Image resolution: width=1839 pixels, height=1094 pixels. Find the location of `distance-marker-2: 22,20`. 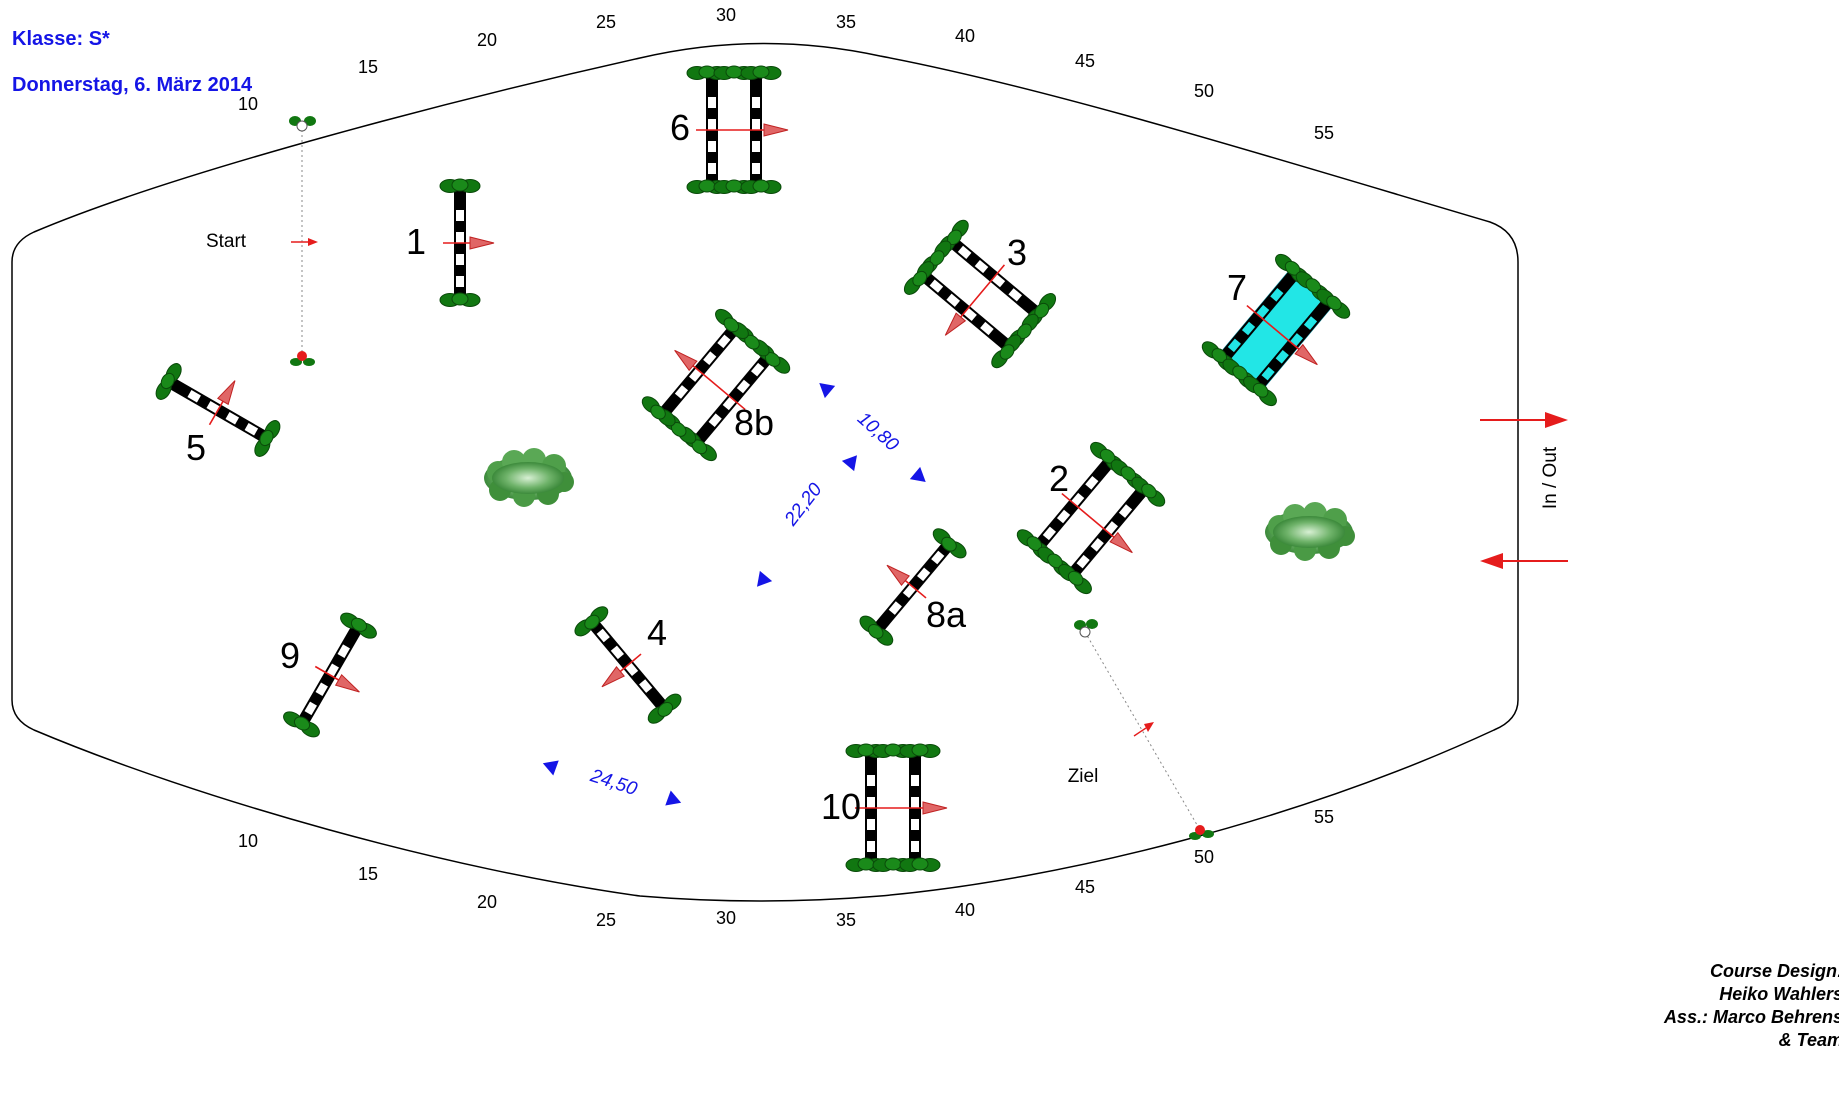

distance-marker-2: 22,20 is located at coordinates (807, 521).